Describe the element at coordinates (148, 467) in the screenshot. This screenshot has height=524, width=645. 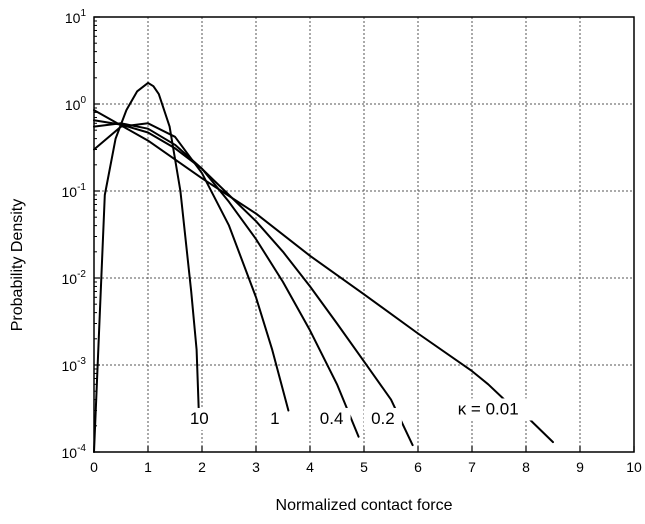
I see `x-tick-label: 1` at that location.